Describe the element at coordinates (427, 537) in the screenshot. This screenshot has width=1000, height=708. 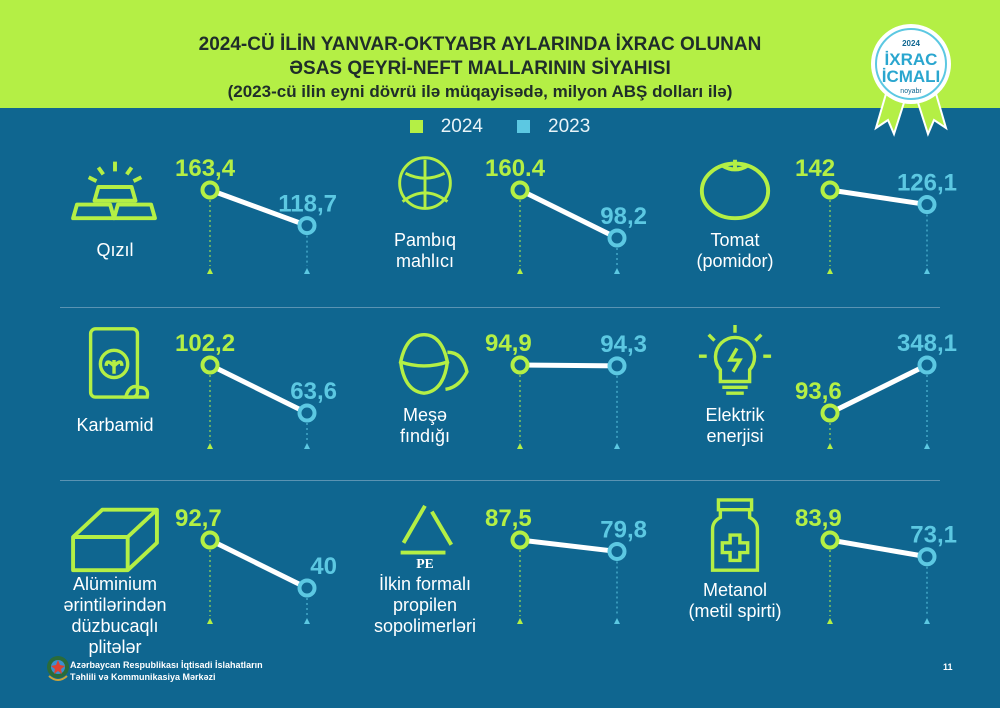
I see `recycle-pe-icon: PE` at that location.